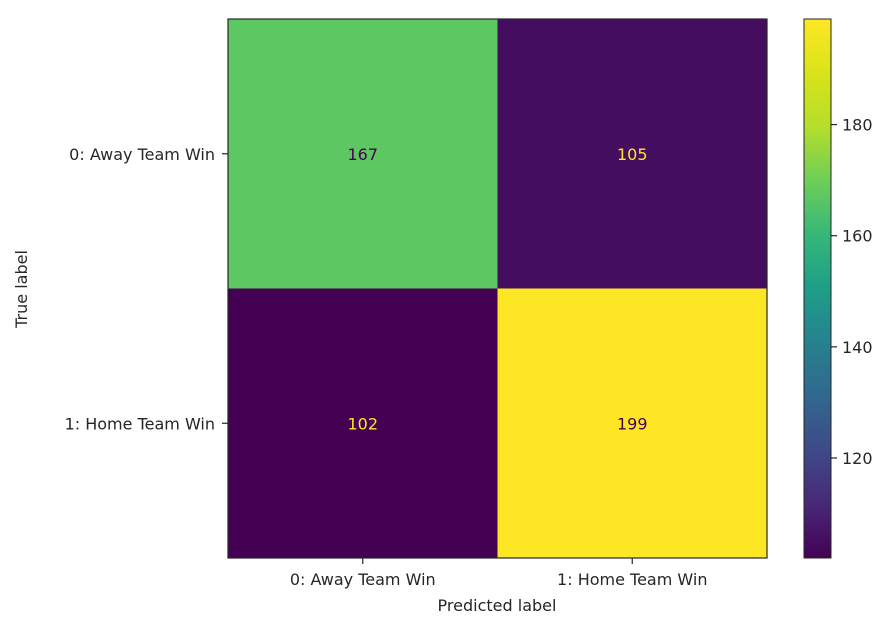  I want to click on colorbar-tick-label: 180, so click(857, 125).